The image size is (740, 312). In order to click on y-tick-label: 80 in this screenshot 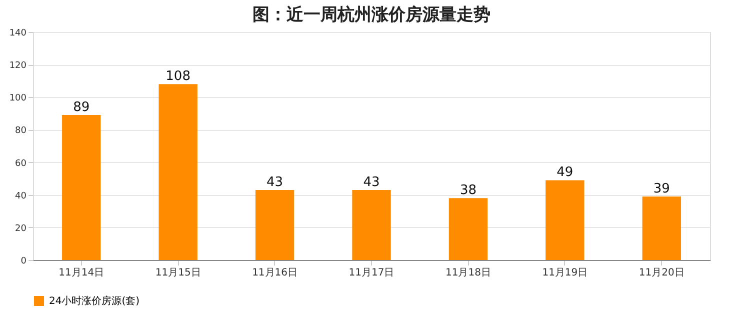, I will do `click(21, 131)`.